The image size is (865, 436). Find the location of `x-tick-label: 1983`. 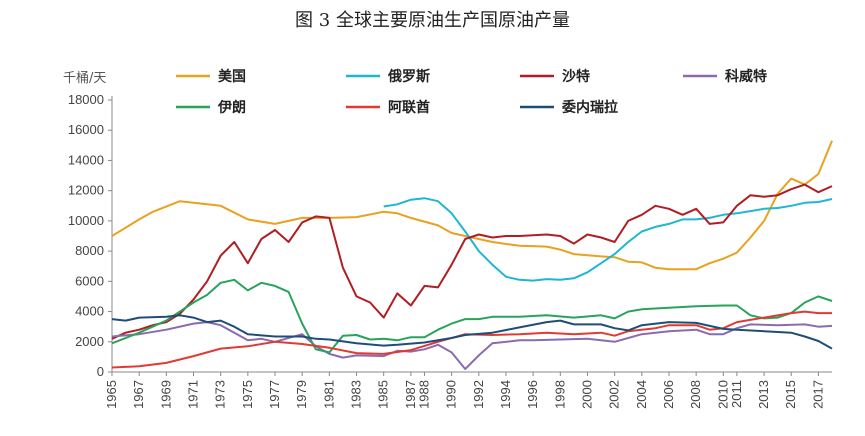

x-tick-label: 1983 is located at coordinates (356, 394).